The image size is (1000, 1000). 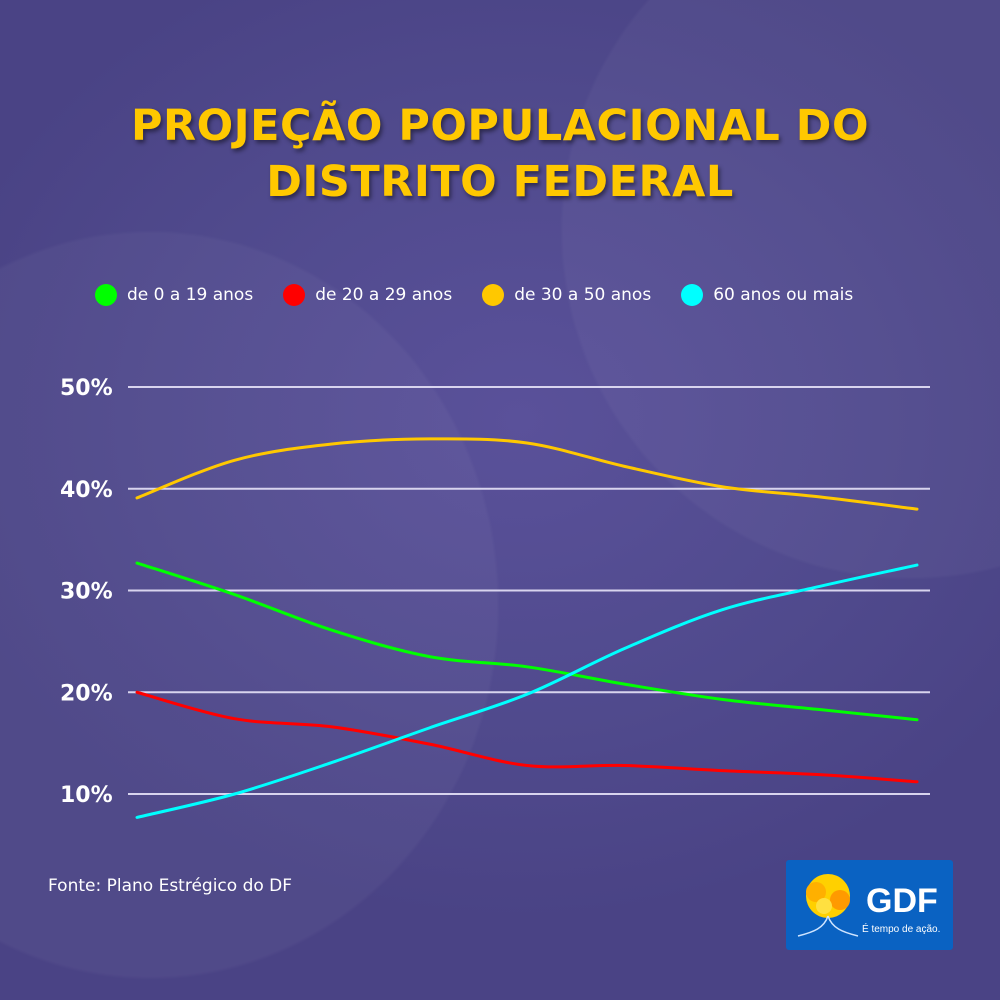 What do you see at coordinates (783, 295) in the screenshot?
I see `legend-label: 60 anos ou mais` at bounding box center [783, 295].